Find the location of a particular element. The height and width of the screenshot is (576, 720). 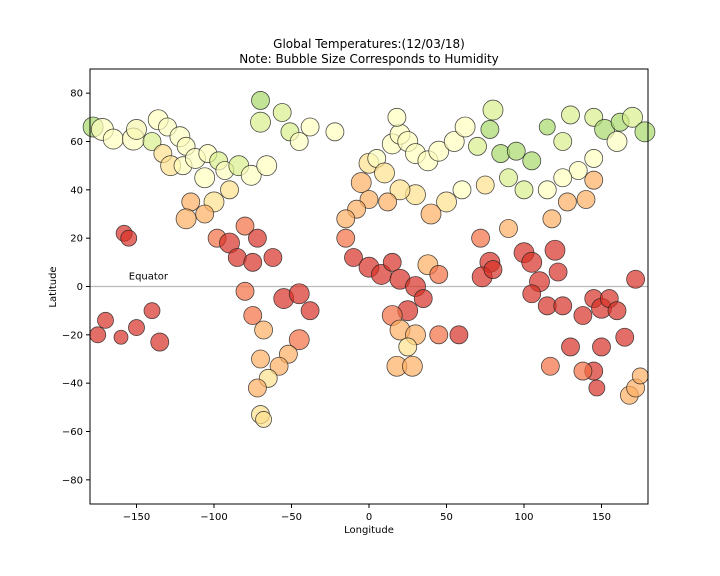

y-tick-label: −20 is located at coordinates (72, 335).